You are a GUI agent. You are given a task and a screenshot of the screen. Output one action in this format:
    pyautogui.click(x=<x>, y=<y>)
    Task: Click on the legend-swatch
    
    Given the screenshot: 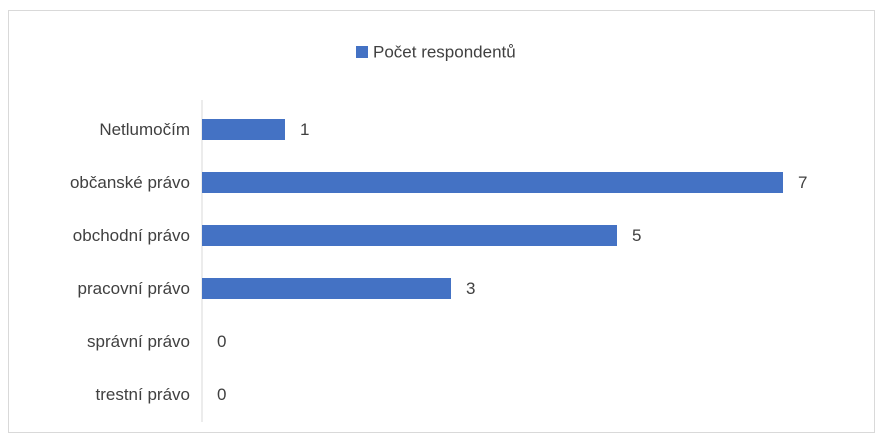 What is the action you would take?
    pyautogui.click(x=362, y=52)
    